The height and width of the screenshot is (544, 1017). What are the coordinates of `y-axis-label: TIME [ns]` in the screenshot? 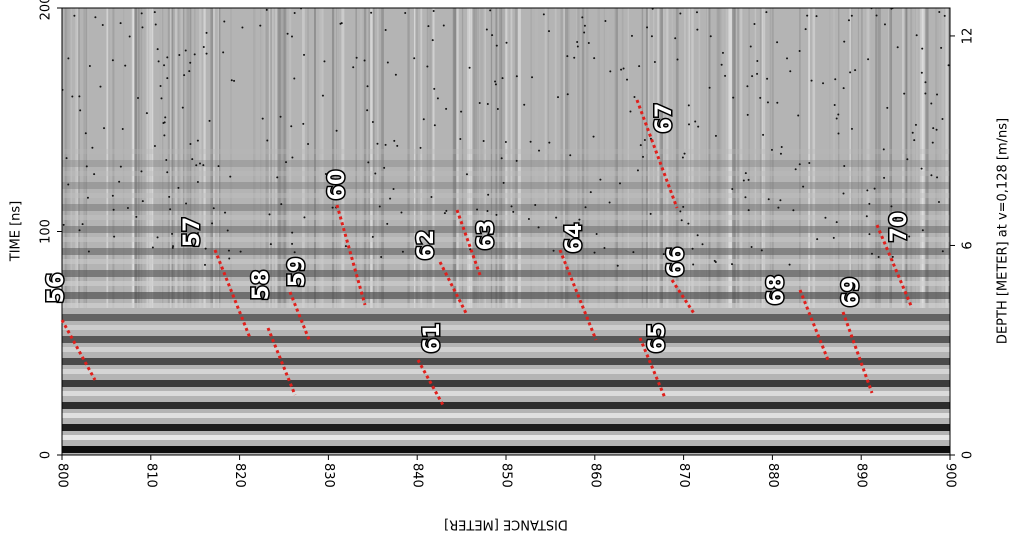 It's located at (16, 232).